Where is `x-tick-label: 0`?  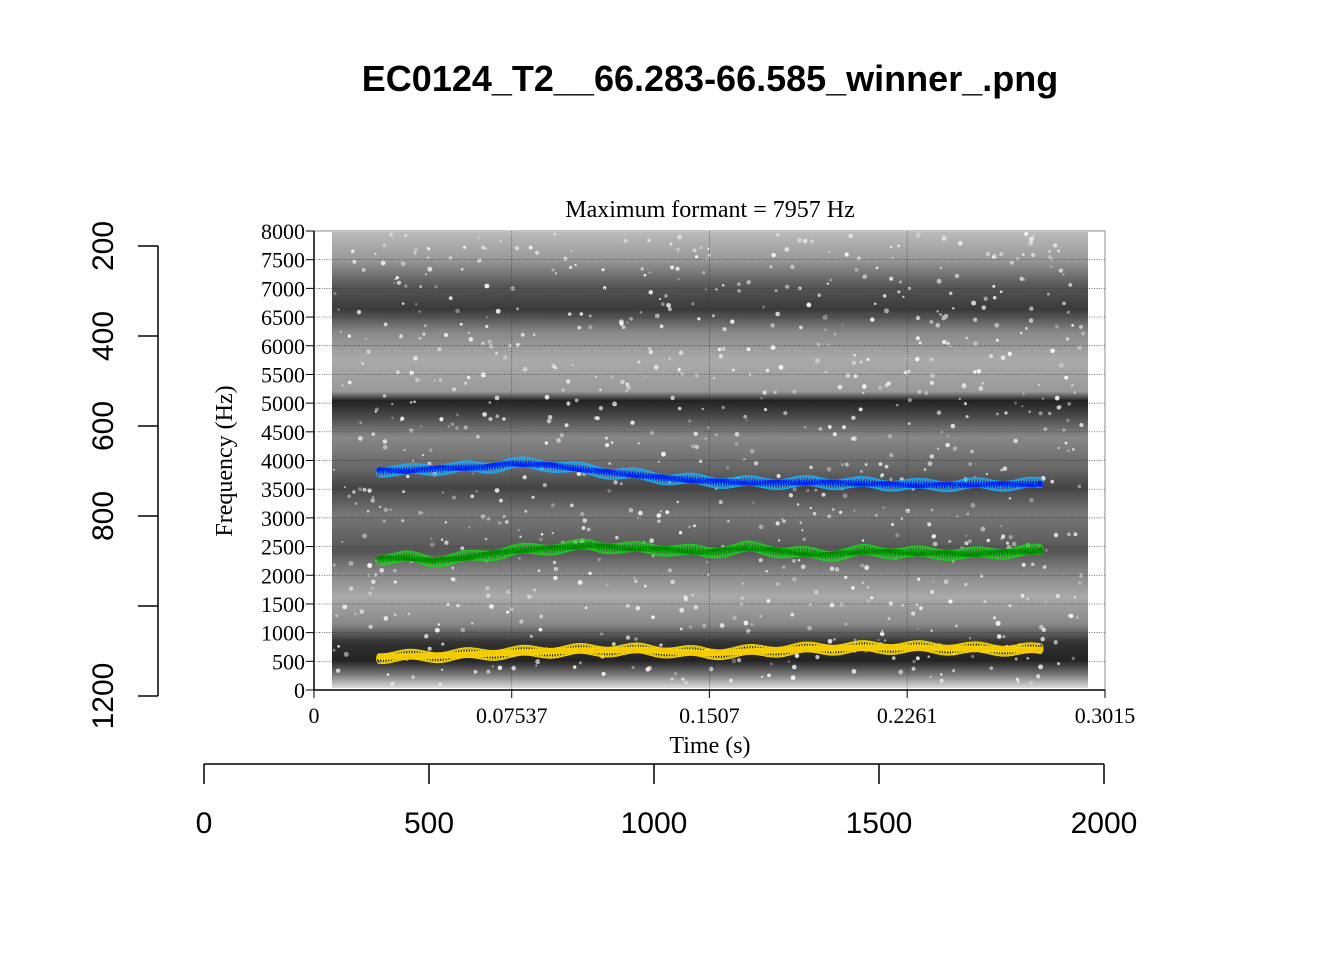
x-tick-label: 0 is located at coordinates (314, 715).